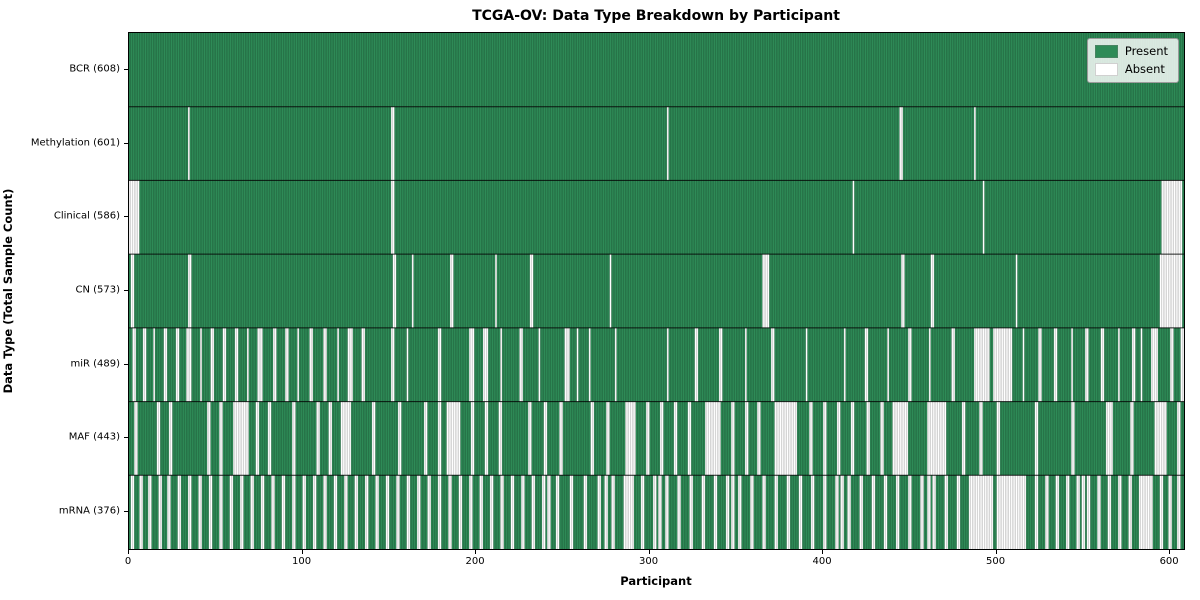 The width and height of the screenshot is (1200, 600). Describe the element at coordinates (475, 561) in the screenshot. I see `x-tick-label-200: 200` at that location.